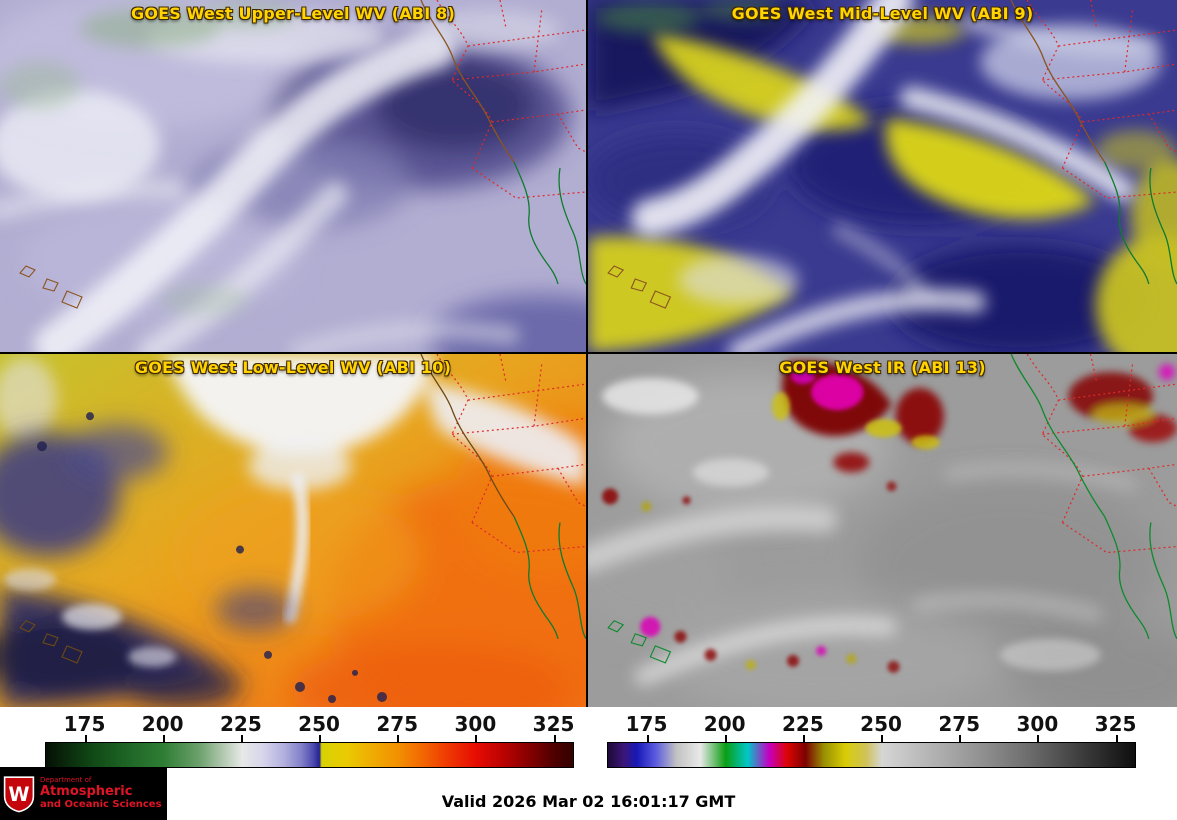  What do you see at coordinates (803, 724) in the screenshot?
I see `ir-tick-label: 225` at bounding box center [803, 724].